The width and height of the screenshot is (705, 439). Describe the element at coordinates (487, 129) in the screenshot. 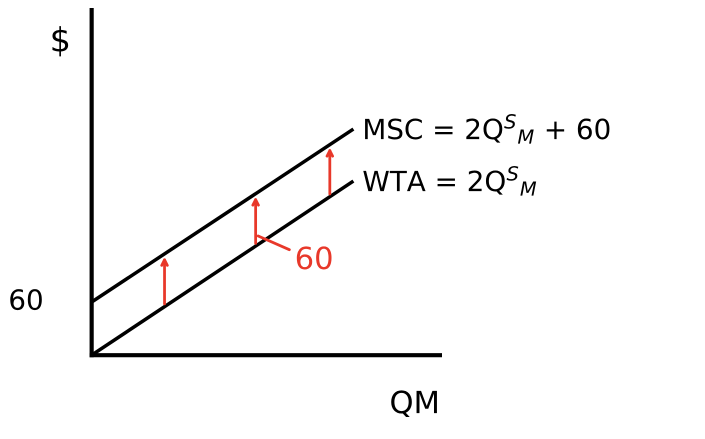

I see `series-label: MSC = 2Q$^{S}$$_{M}$ + 60` at that location.